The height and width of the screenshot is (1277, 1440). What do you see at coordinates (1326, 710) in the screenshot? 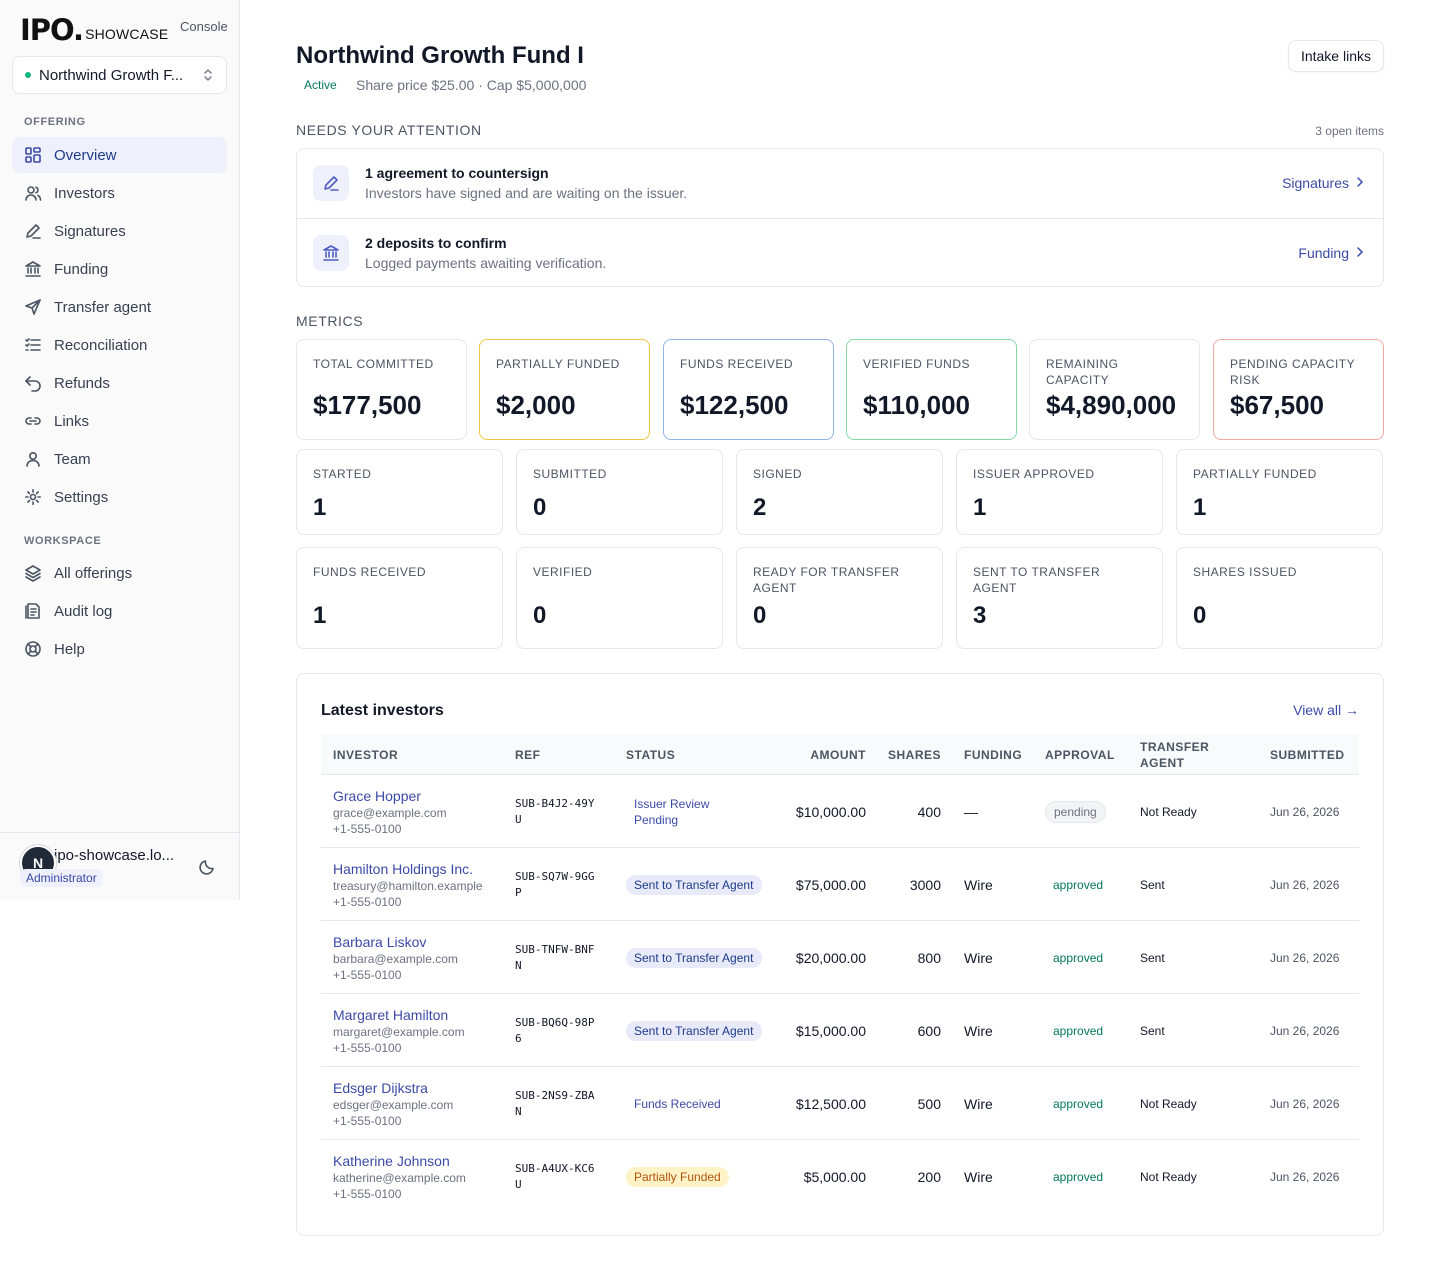
I see `view-all-link: View all →` at bounding box center [1326, 710].